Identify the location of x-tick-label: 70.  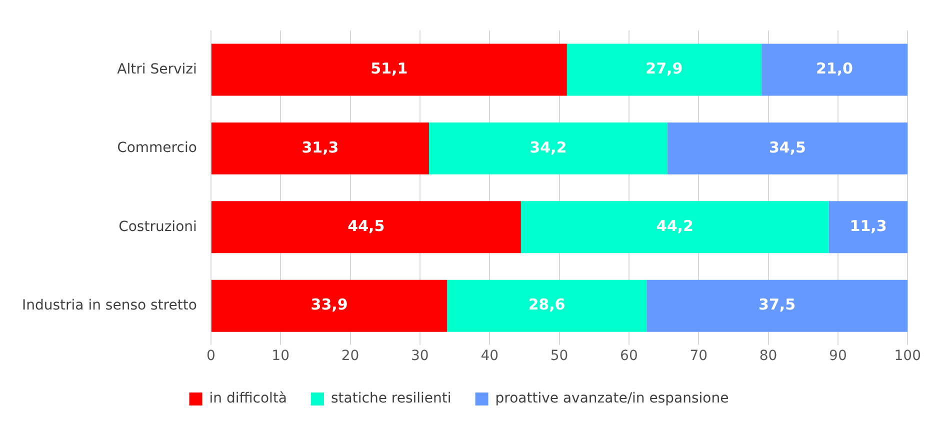
(699, 356).